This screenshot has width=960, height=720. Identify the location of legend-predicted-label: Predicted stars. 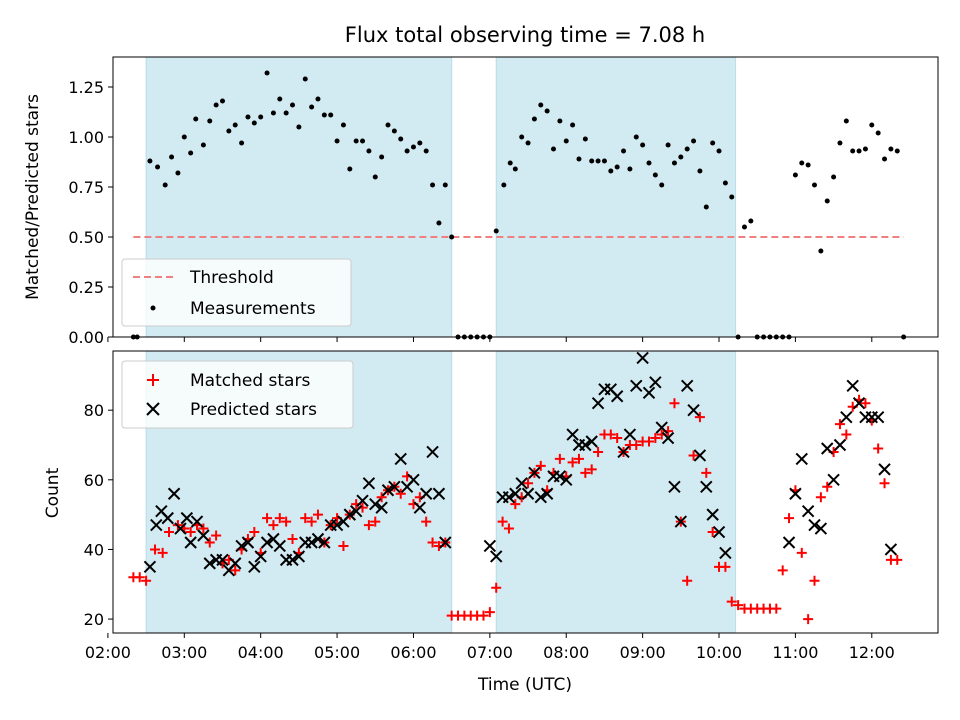
(253, 410).